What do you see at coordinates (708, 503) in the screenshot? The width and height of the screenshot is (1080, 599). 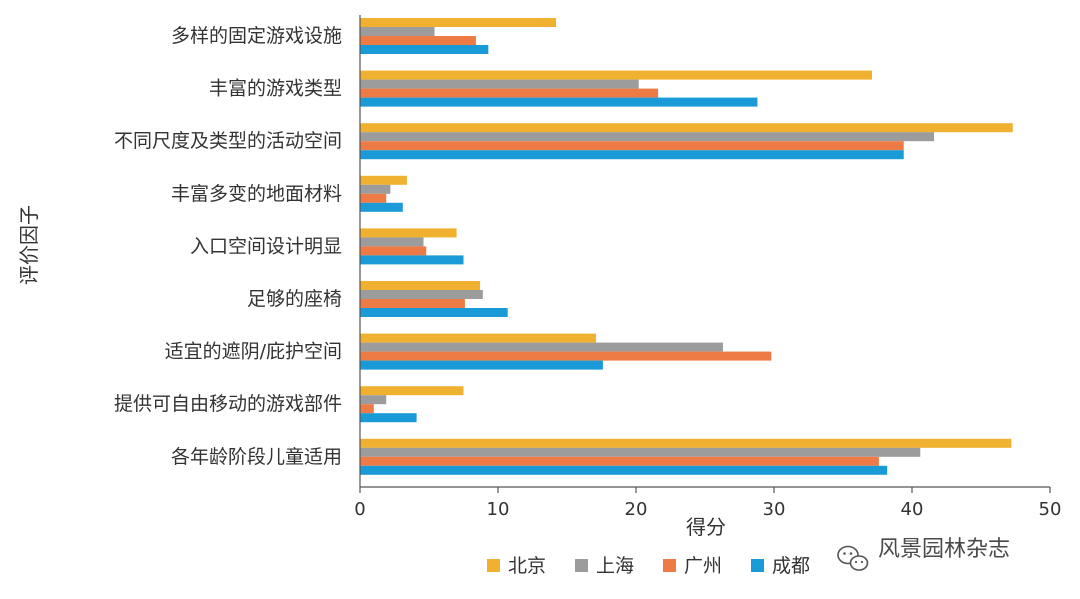 I see `x-axis: 0 10 20 30 40 50` at bounding box center [708, 503].